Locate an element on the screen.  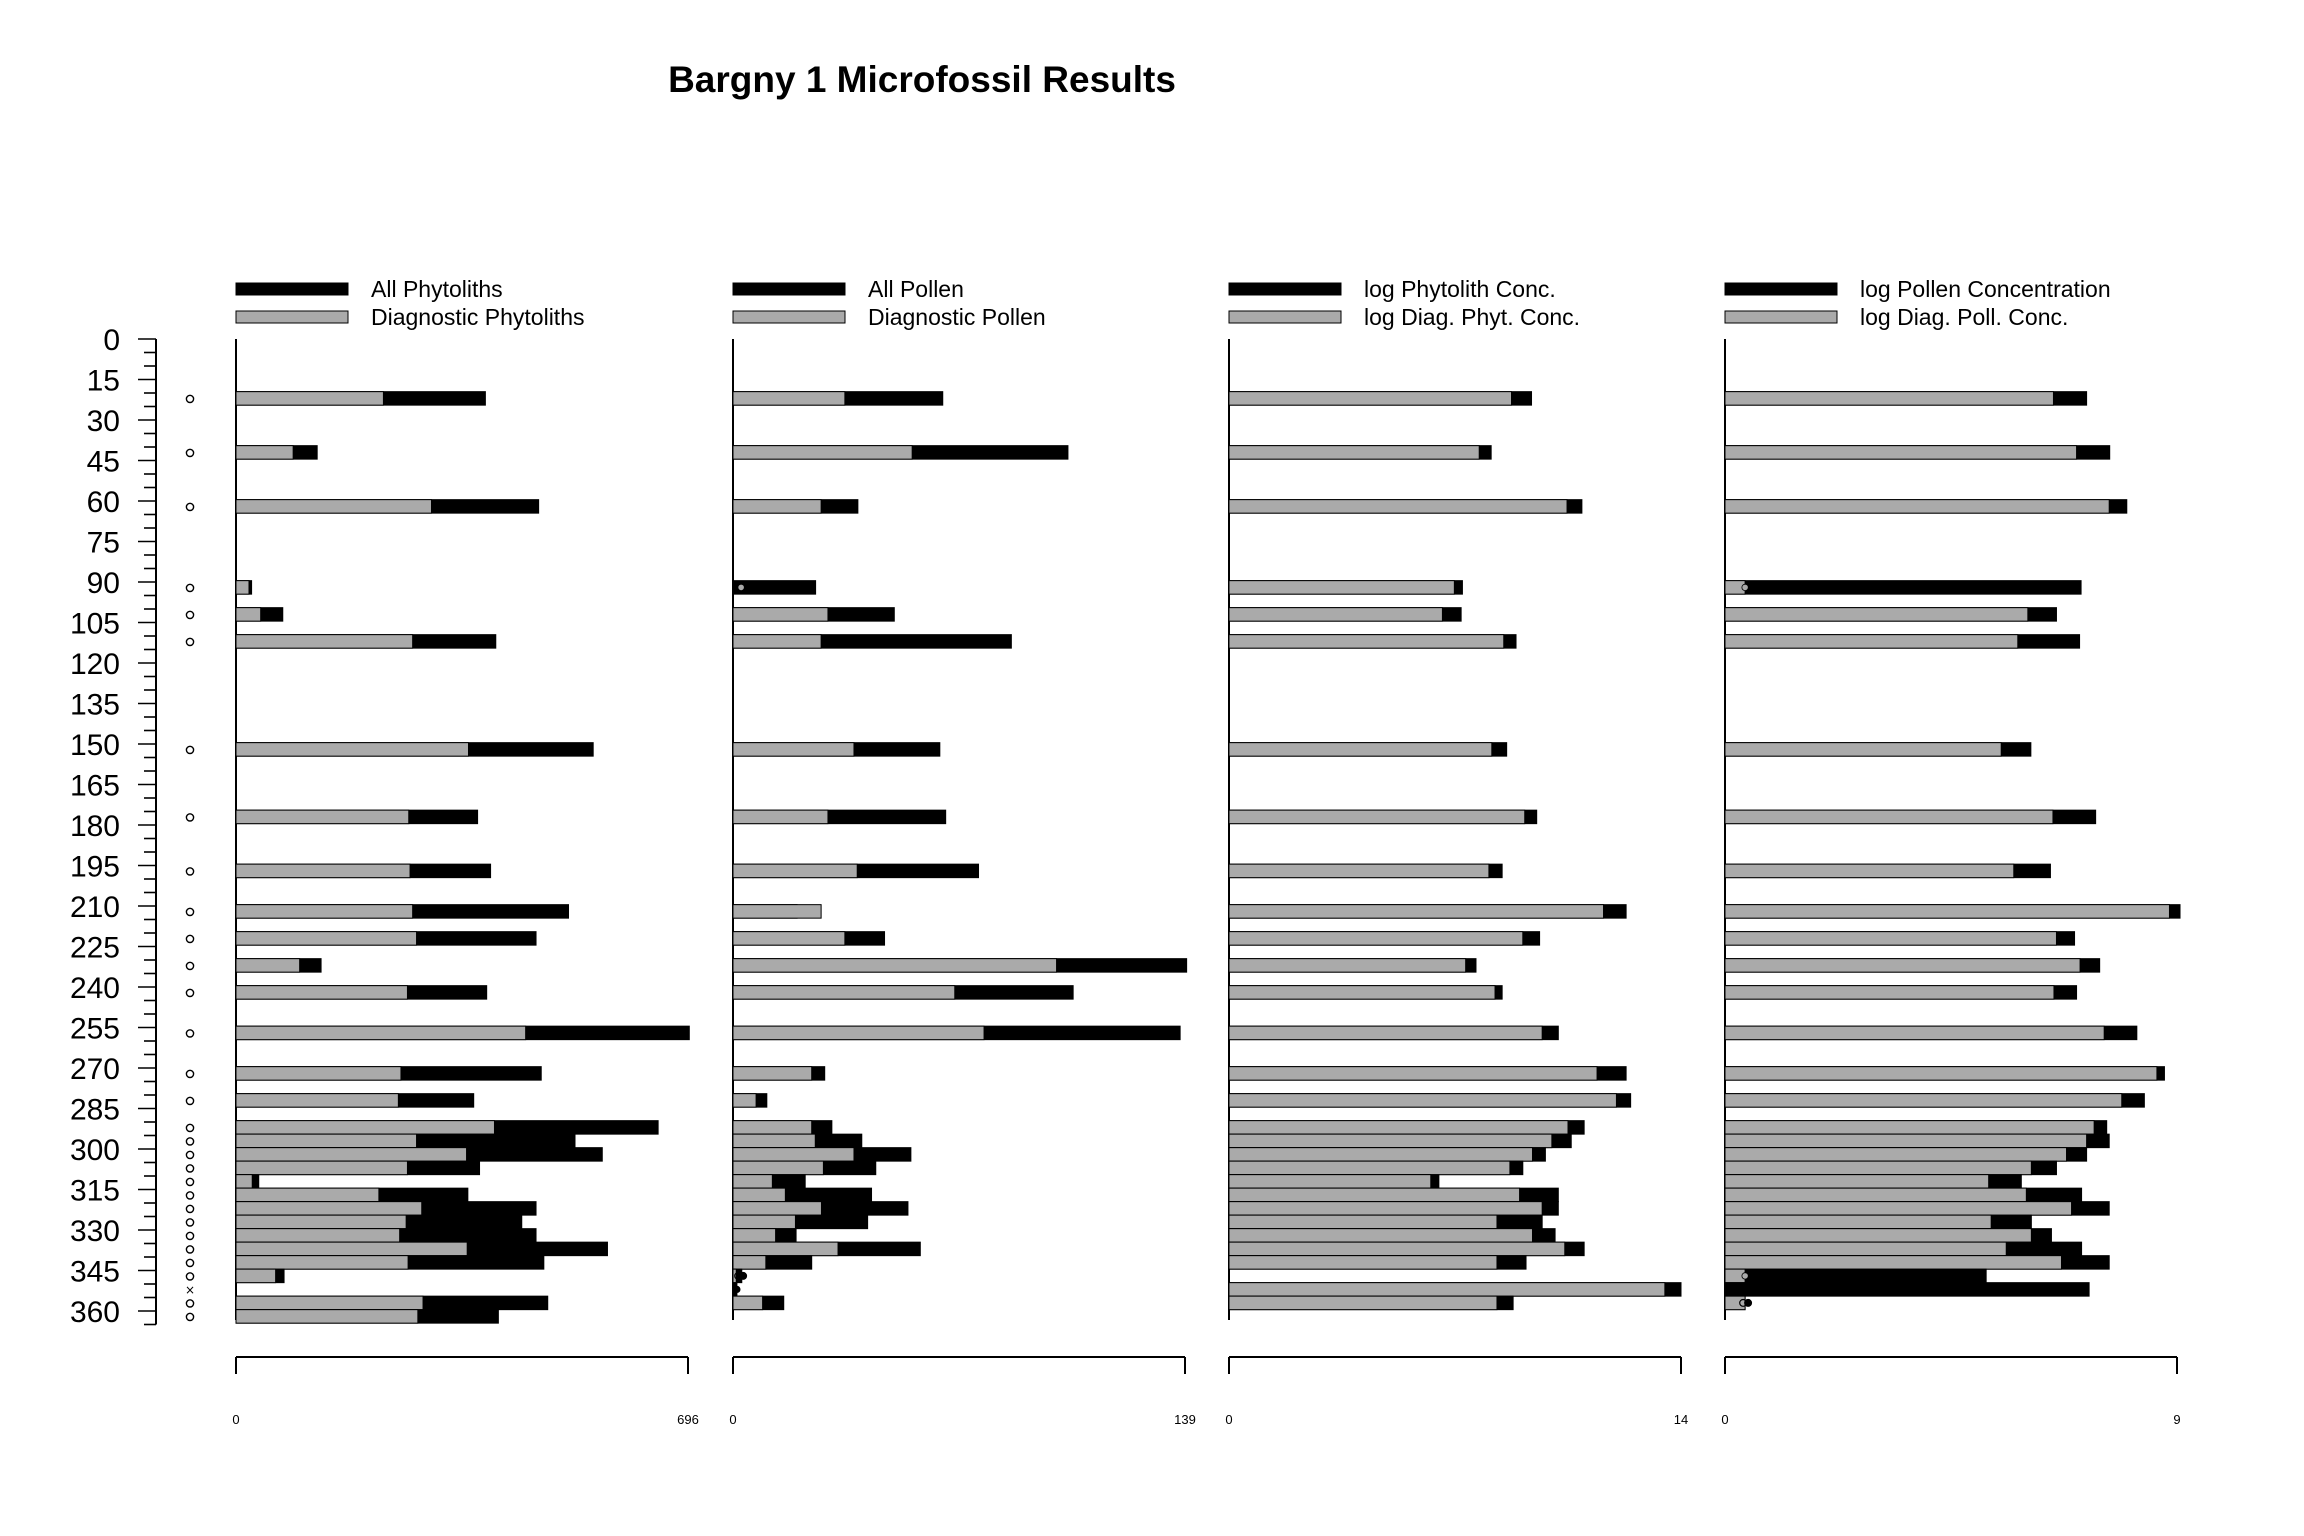
panel-x-tick-label-max: 696 is located at coordinates (688, 1419).